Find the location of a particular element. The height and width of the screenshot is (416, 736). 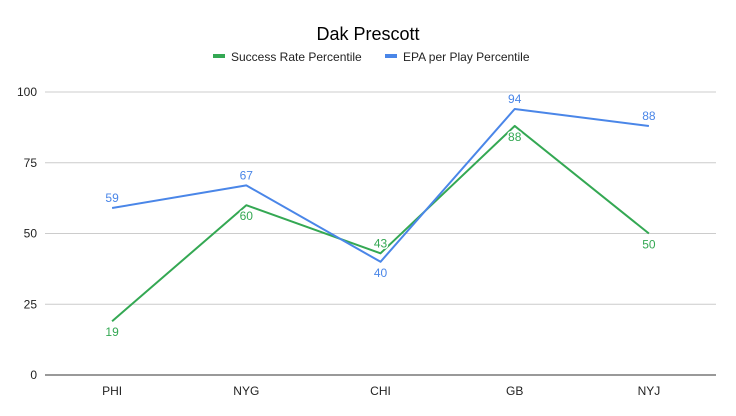

y-tick-label: 100 is located at coordinates (27, 92).